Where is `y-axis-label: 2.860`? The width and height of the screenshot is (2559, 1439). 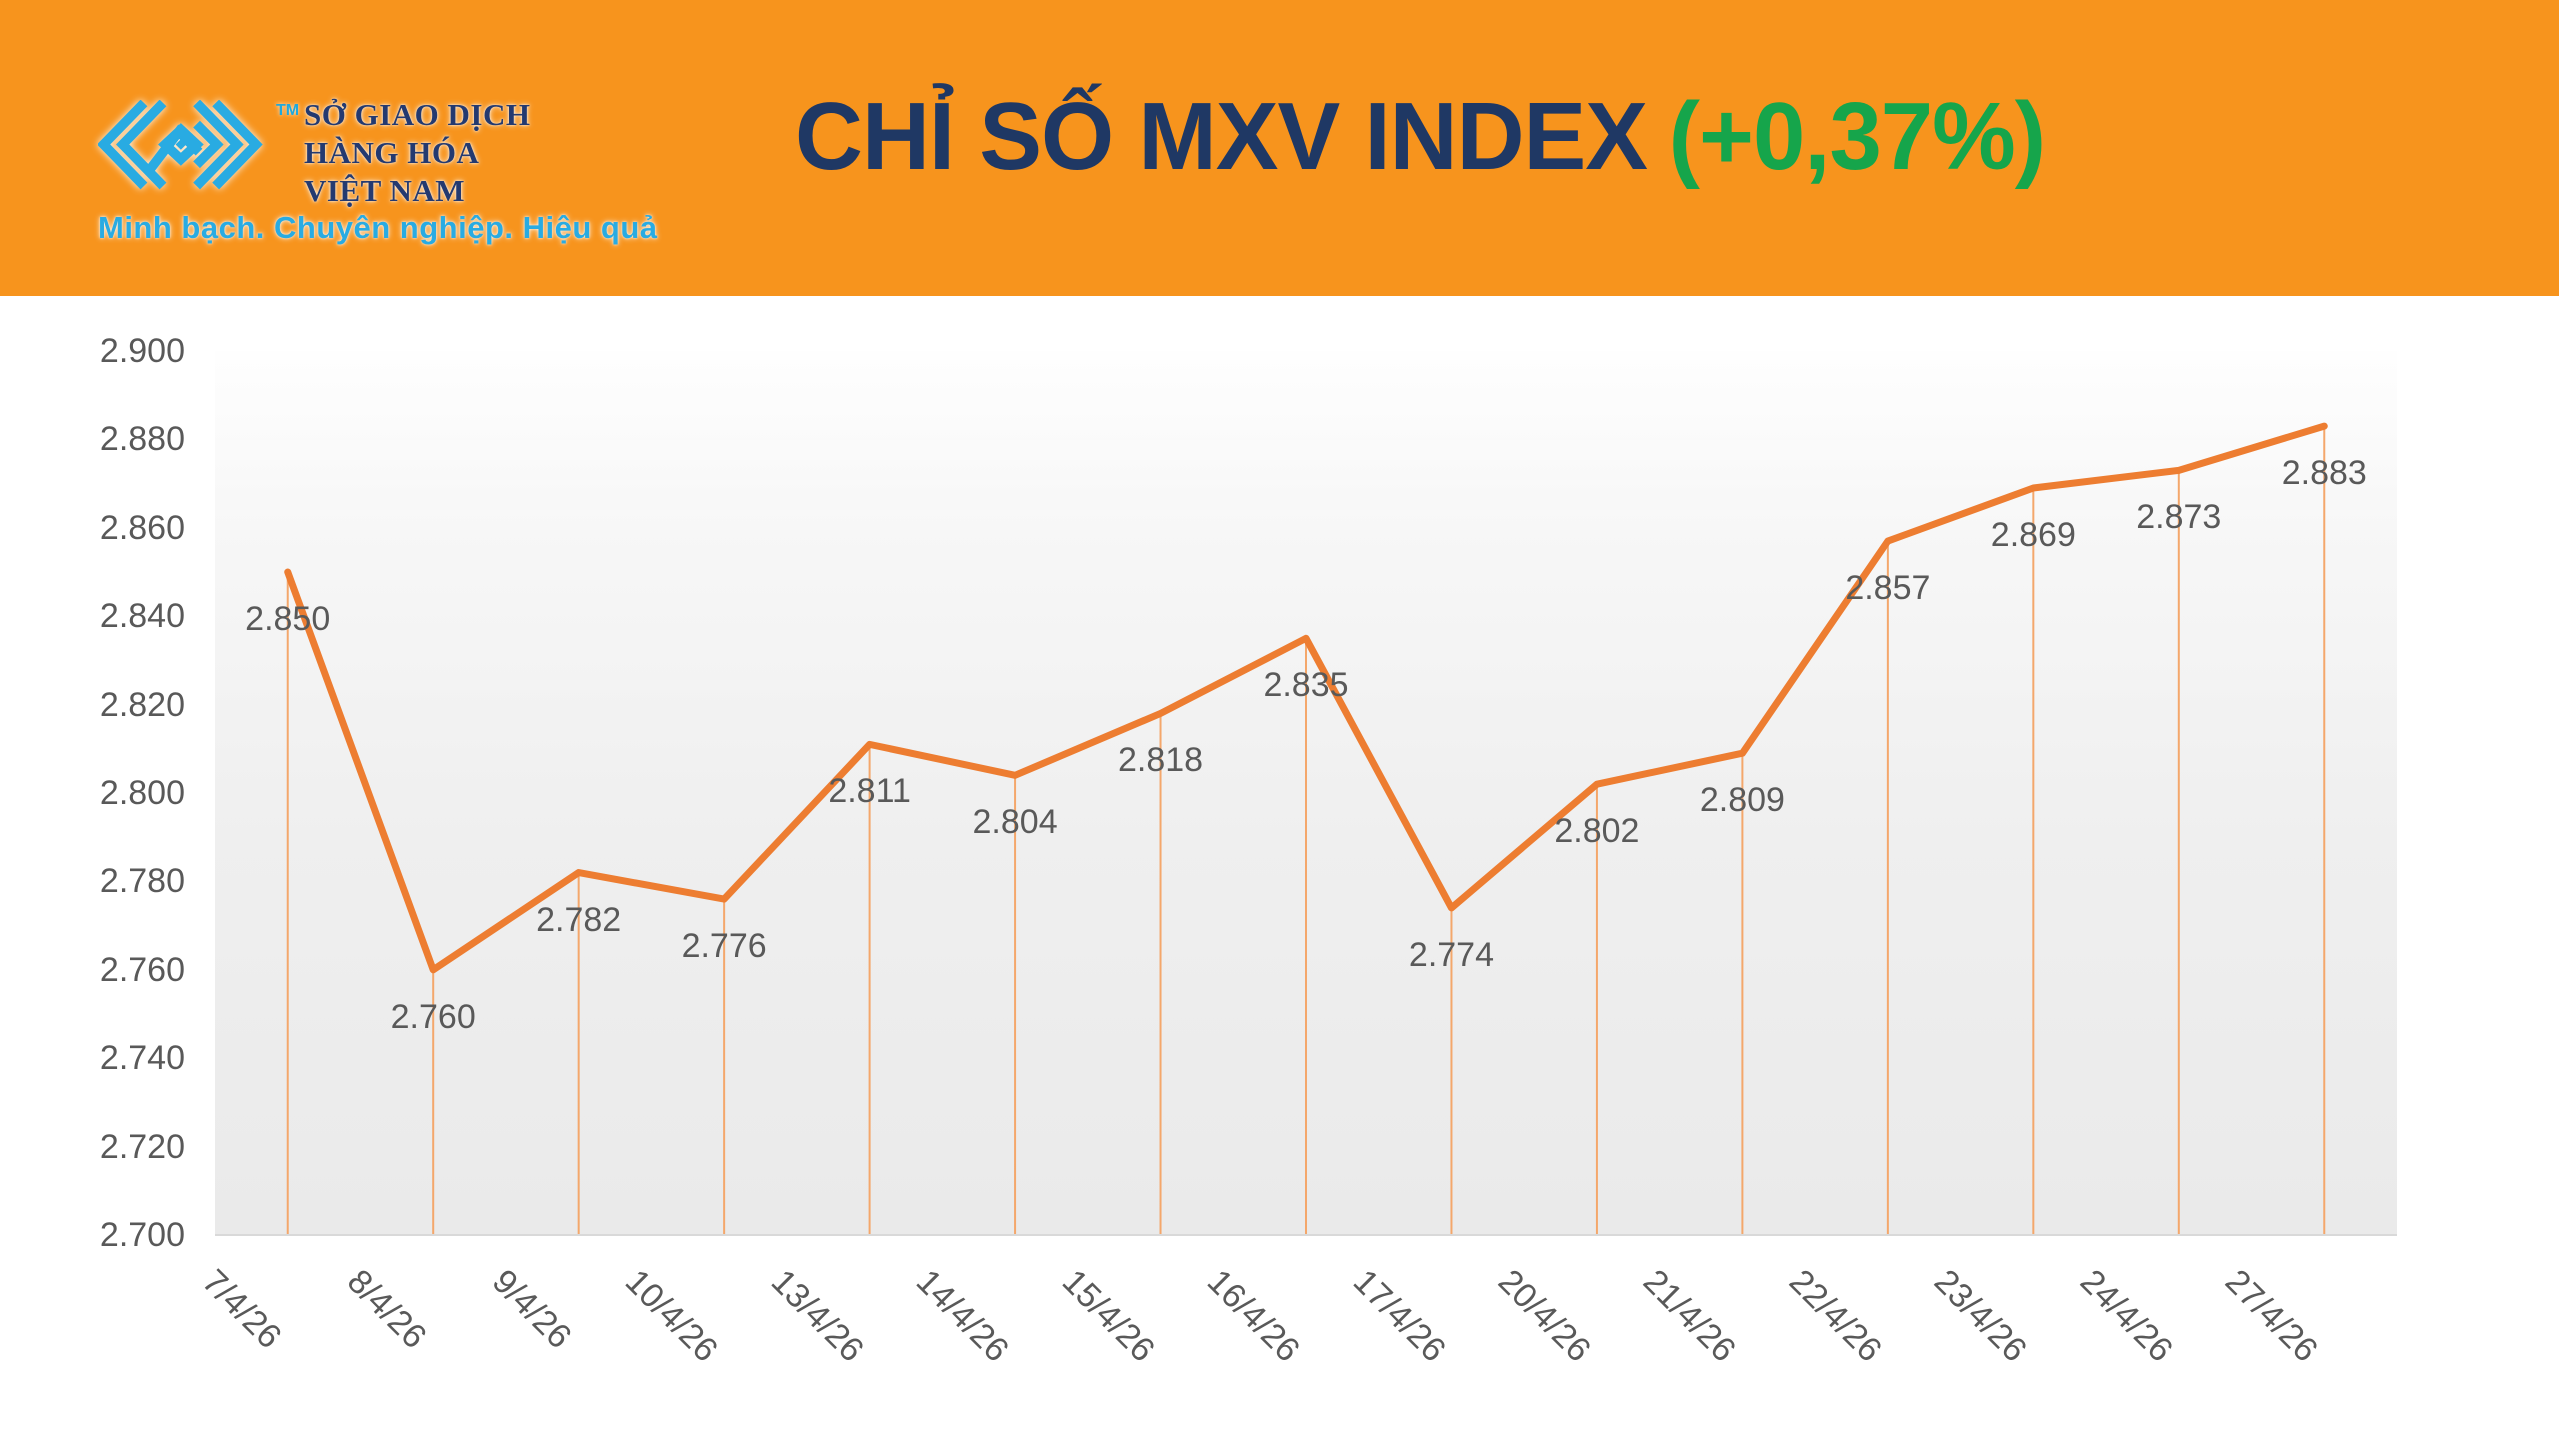 y-axis-label: 2.860 is located at coordinates (142, 527).